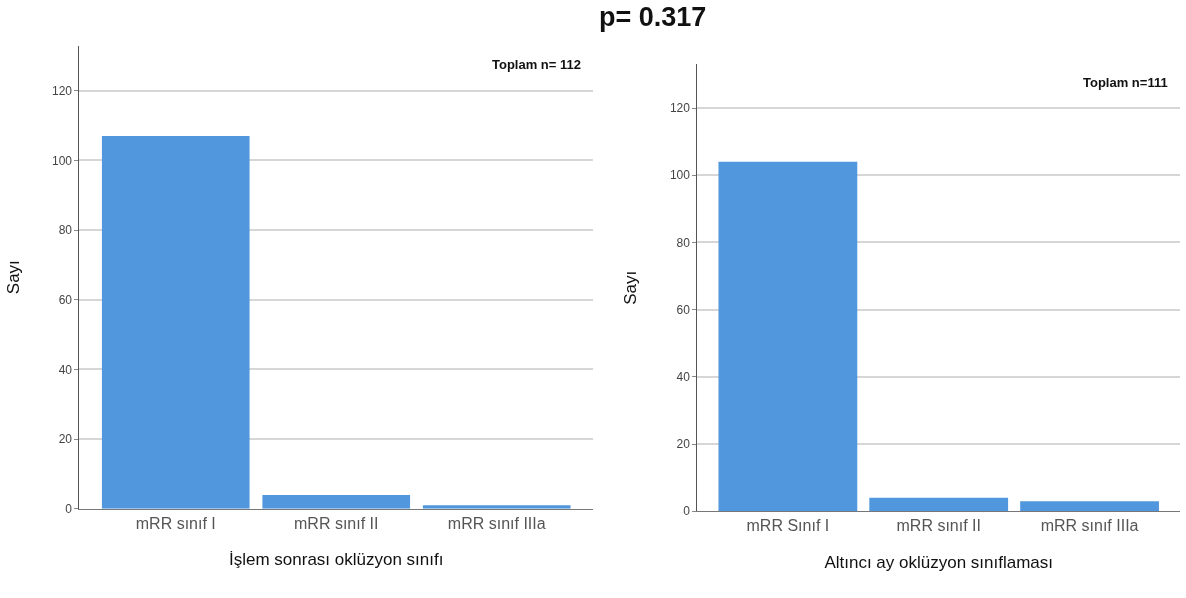  I want to click on x-tick-label: mRR Sınıf I, so click(788, 526).